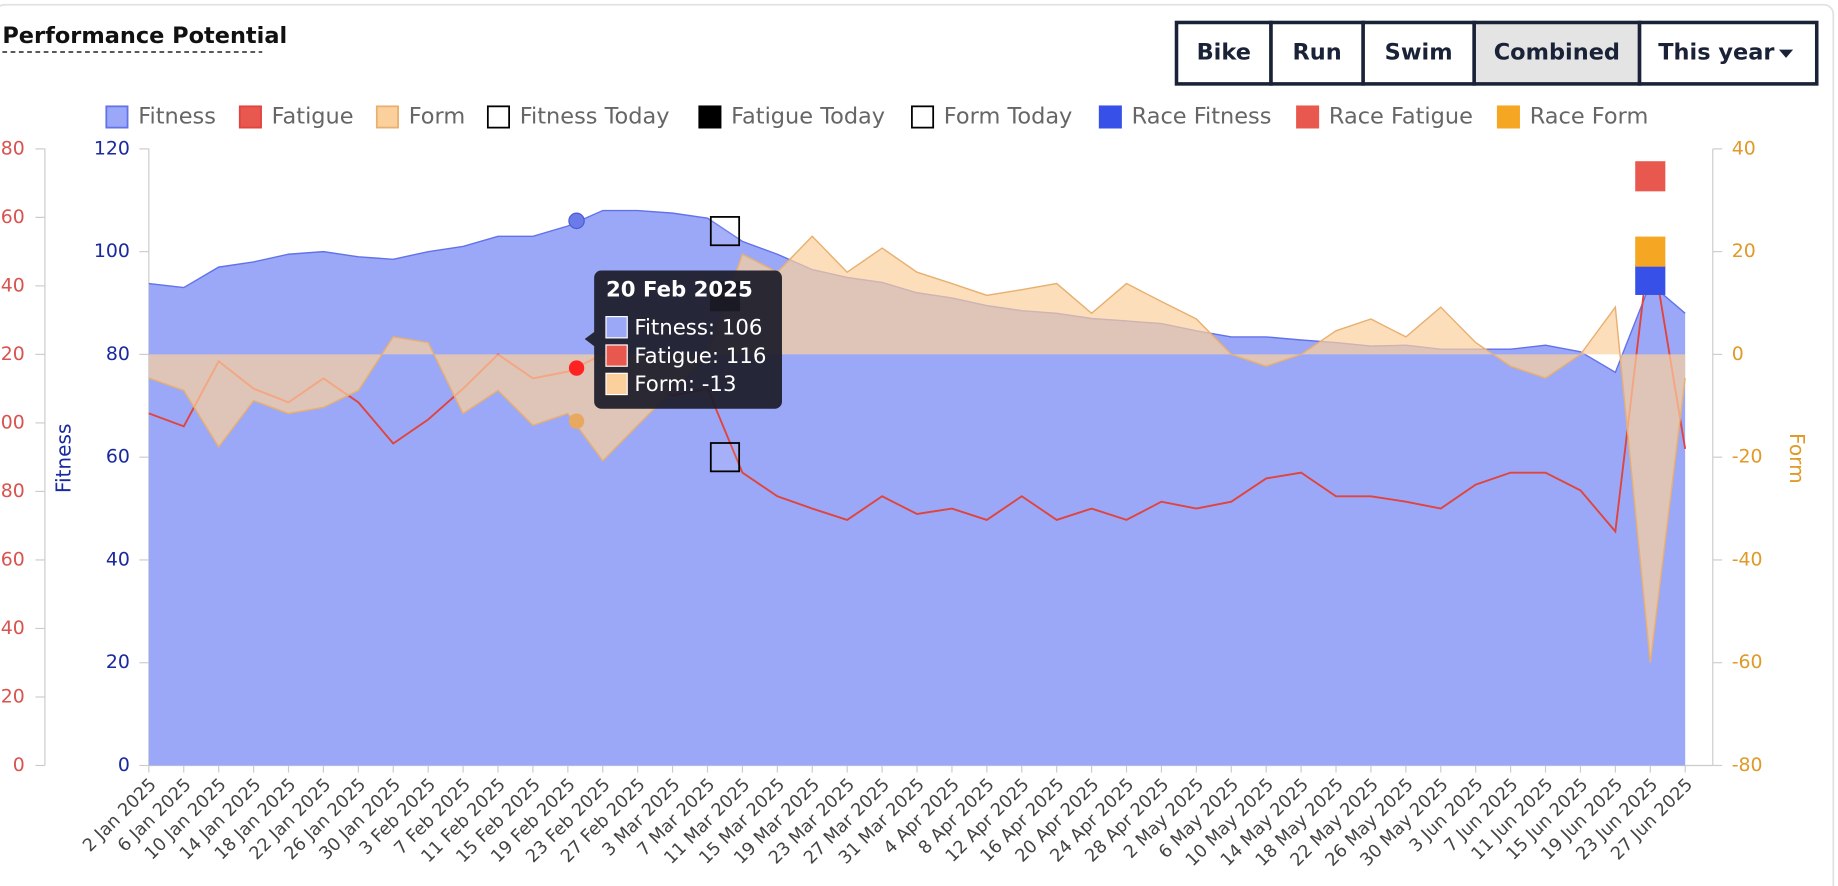 Image resolution: width=1838 pixels, height=886 pixels. Describe the element at coordinates (1797, 458) in the screenshot. I see `y3-axis-label: Form` at that location.